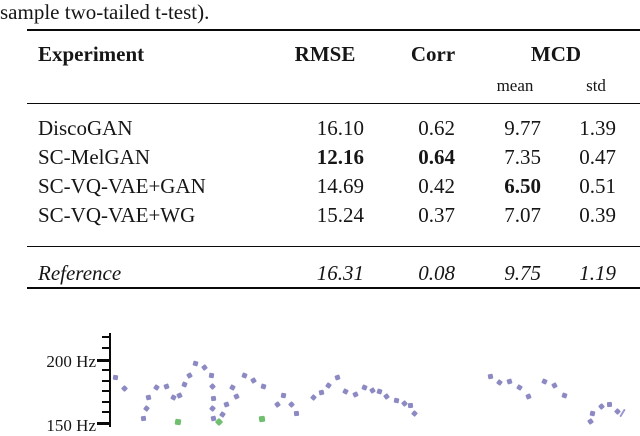 The image size is (640, 436). Describe the element at coordinates (71, 361) in the screenshot. I see `y-axis-label-200hz: 200 Hz` at that location.